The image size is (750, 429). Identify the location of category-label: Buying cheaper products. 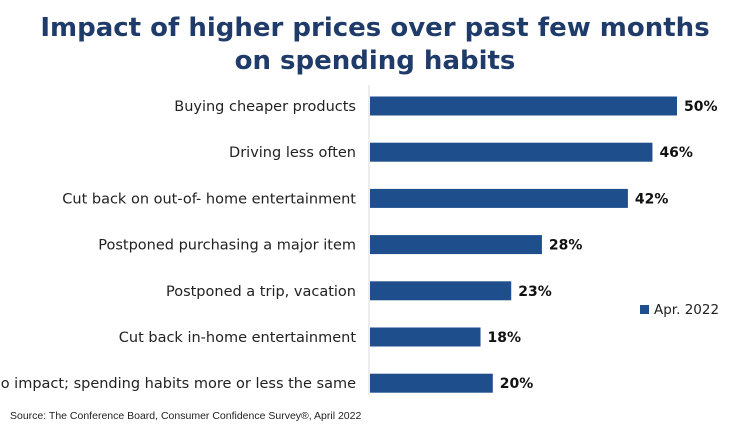
(265, 107).